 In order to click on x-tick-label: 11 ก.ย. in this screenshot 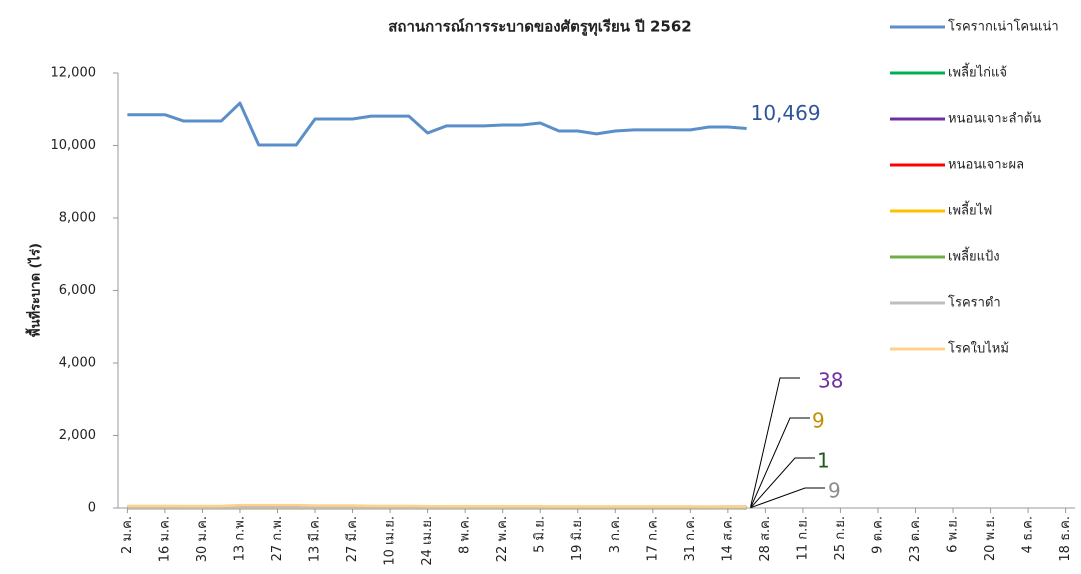, I will do `click(802, 538)`.